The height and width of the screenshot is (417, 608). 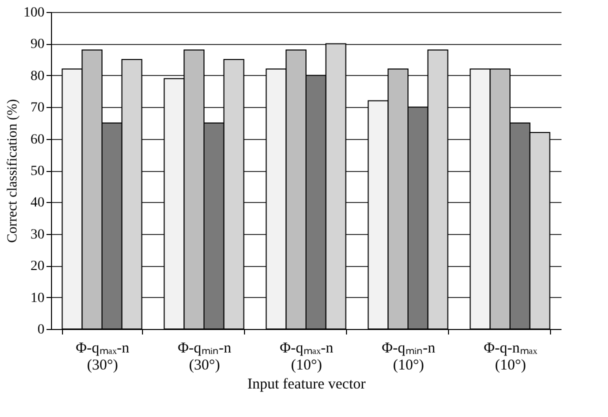 I want to click on y-tick-label: 80, so click(x=37, y=76).